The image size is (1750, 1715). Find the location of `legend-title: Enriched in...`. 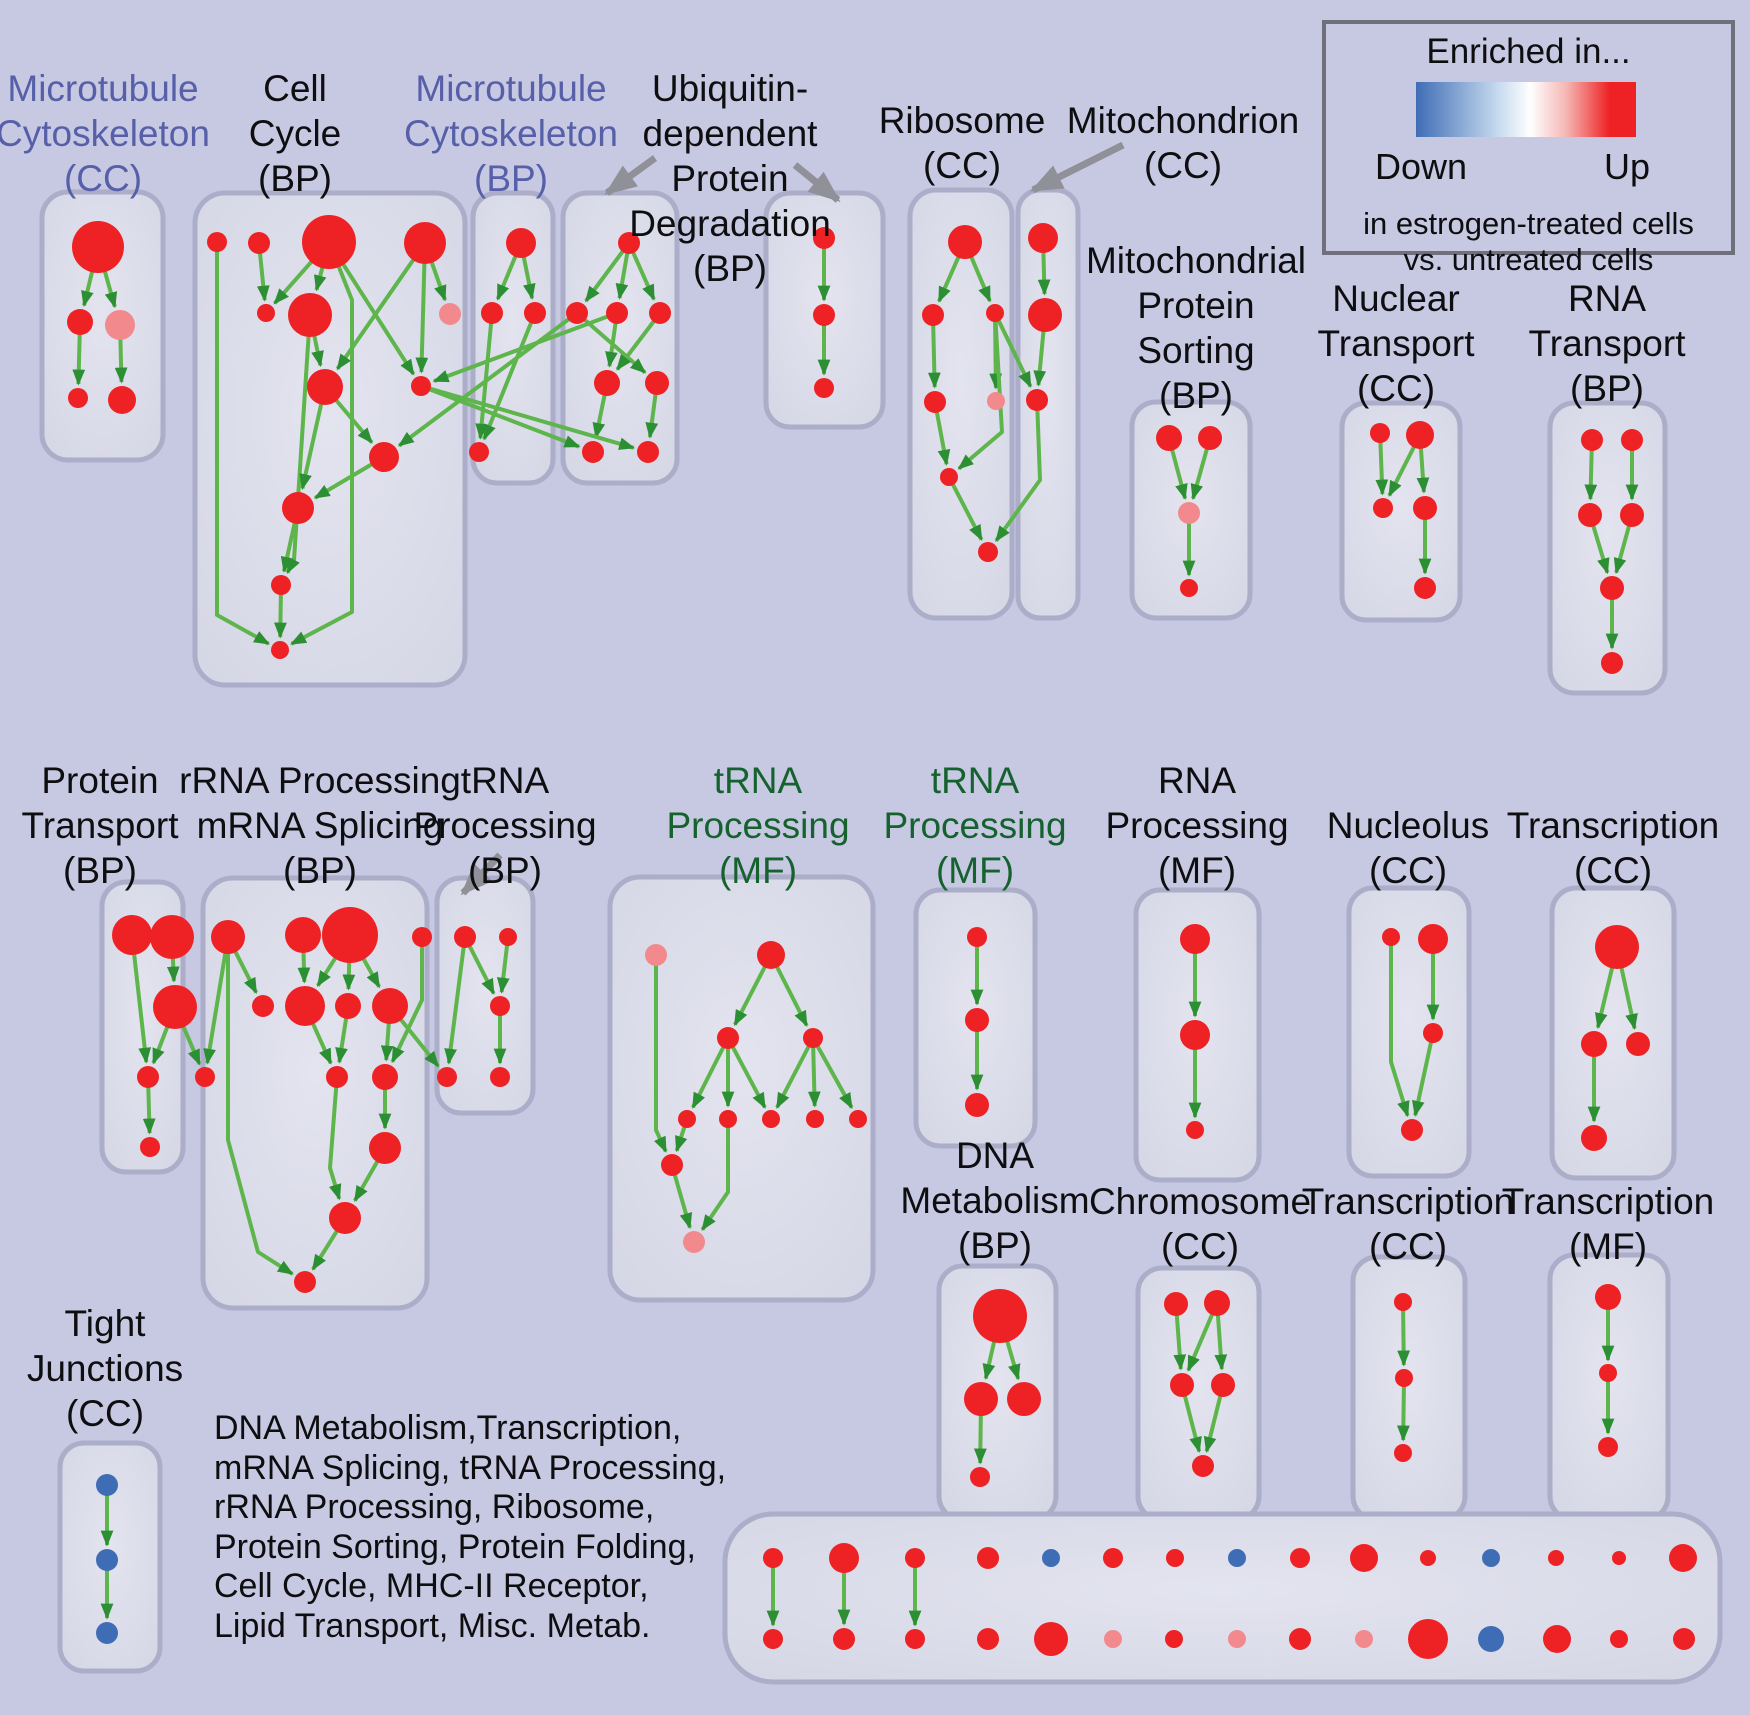

legend-title: Enriched in... is located at coordinates (1528, 51).